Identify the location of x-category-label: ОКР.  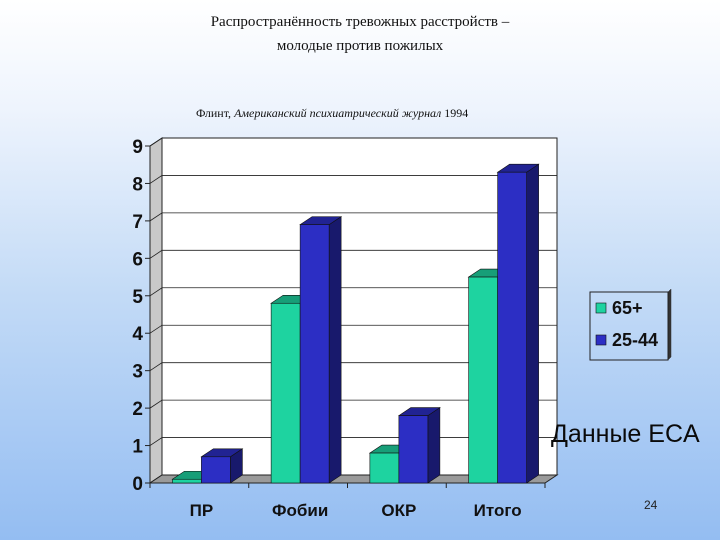
(398, 510).